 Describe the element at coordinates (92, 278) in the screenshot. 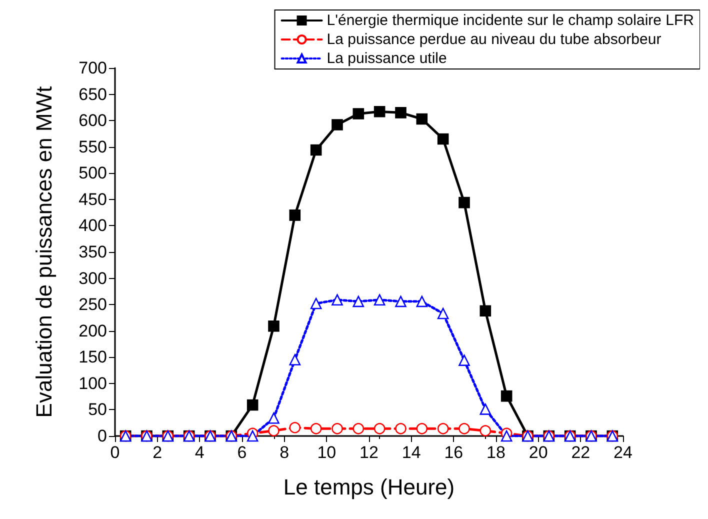

I see `y-tick-label: 300` at that location.